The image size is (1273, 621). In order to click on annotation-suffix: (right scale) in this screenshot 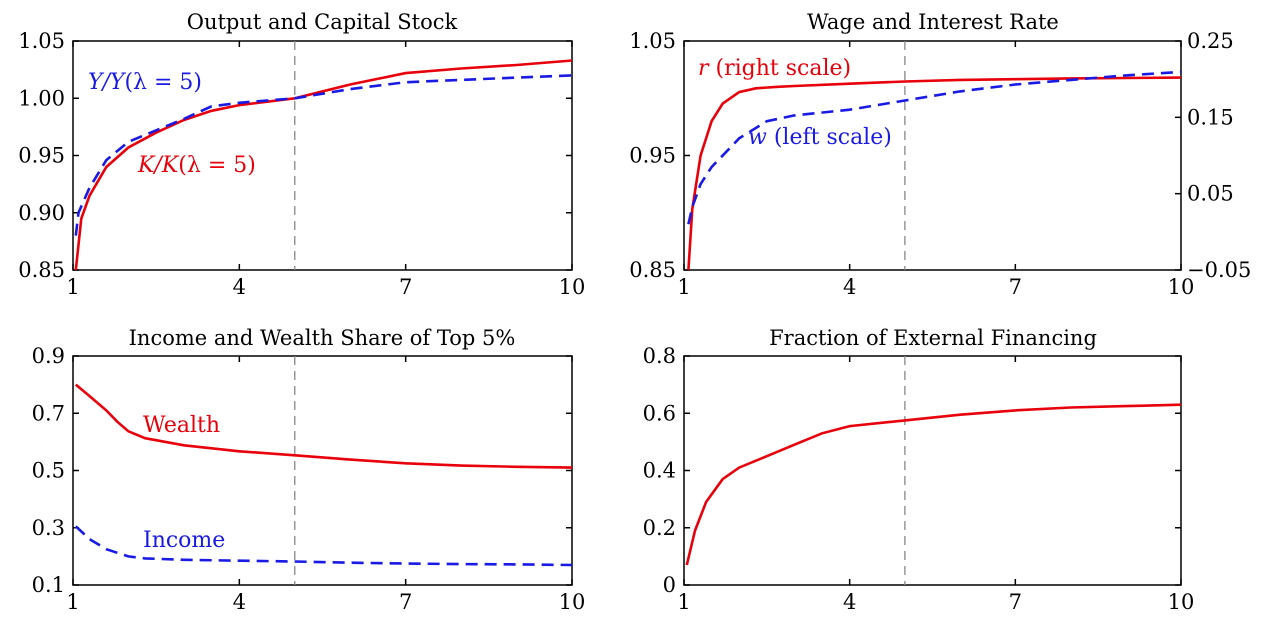, I will do `click(780, 68)`.